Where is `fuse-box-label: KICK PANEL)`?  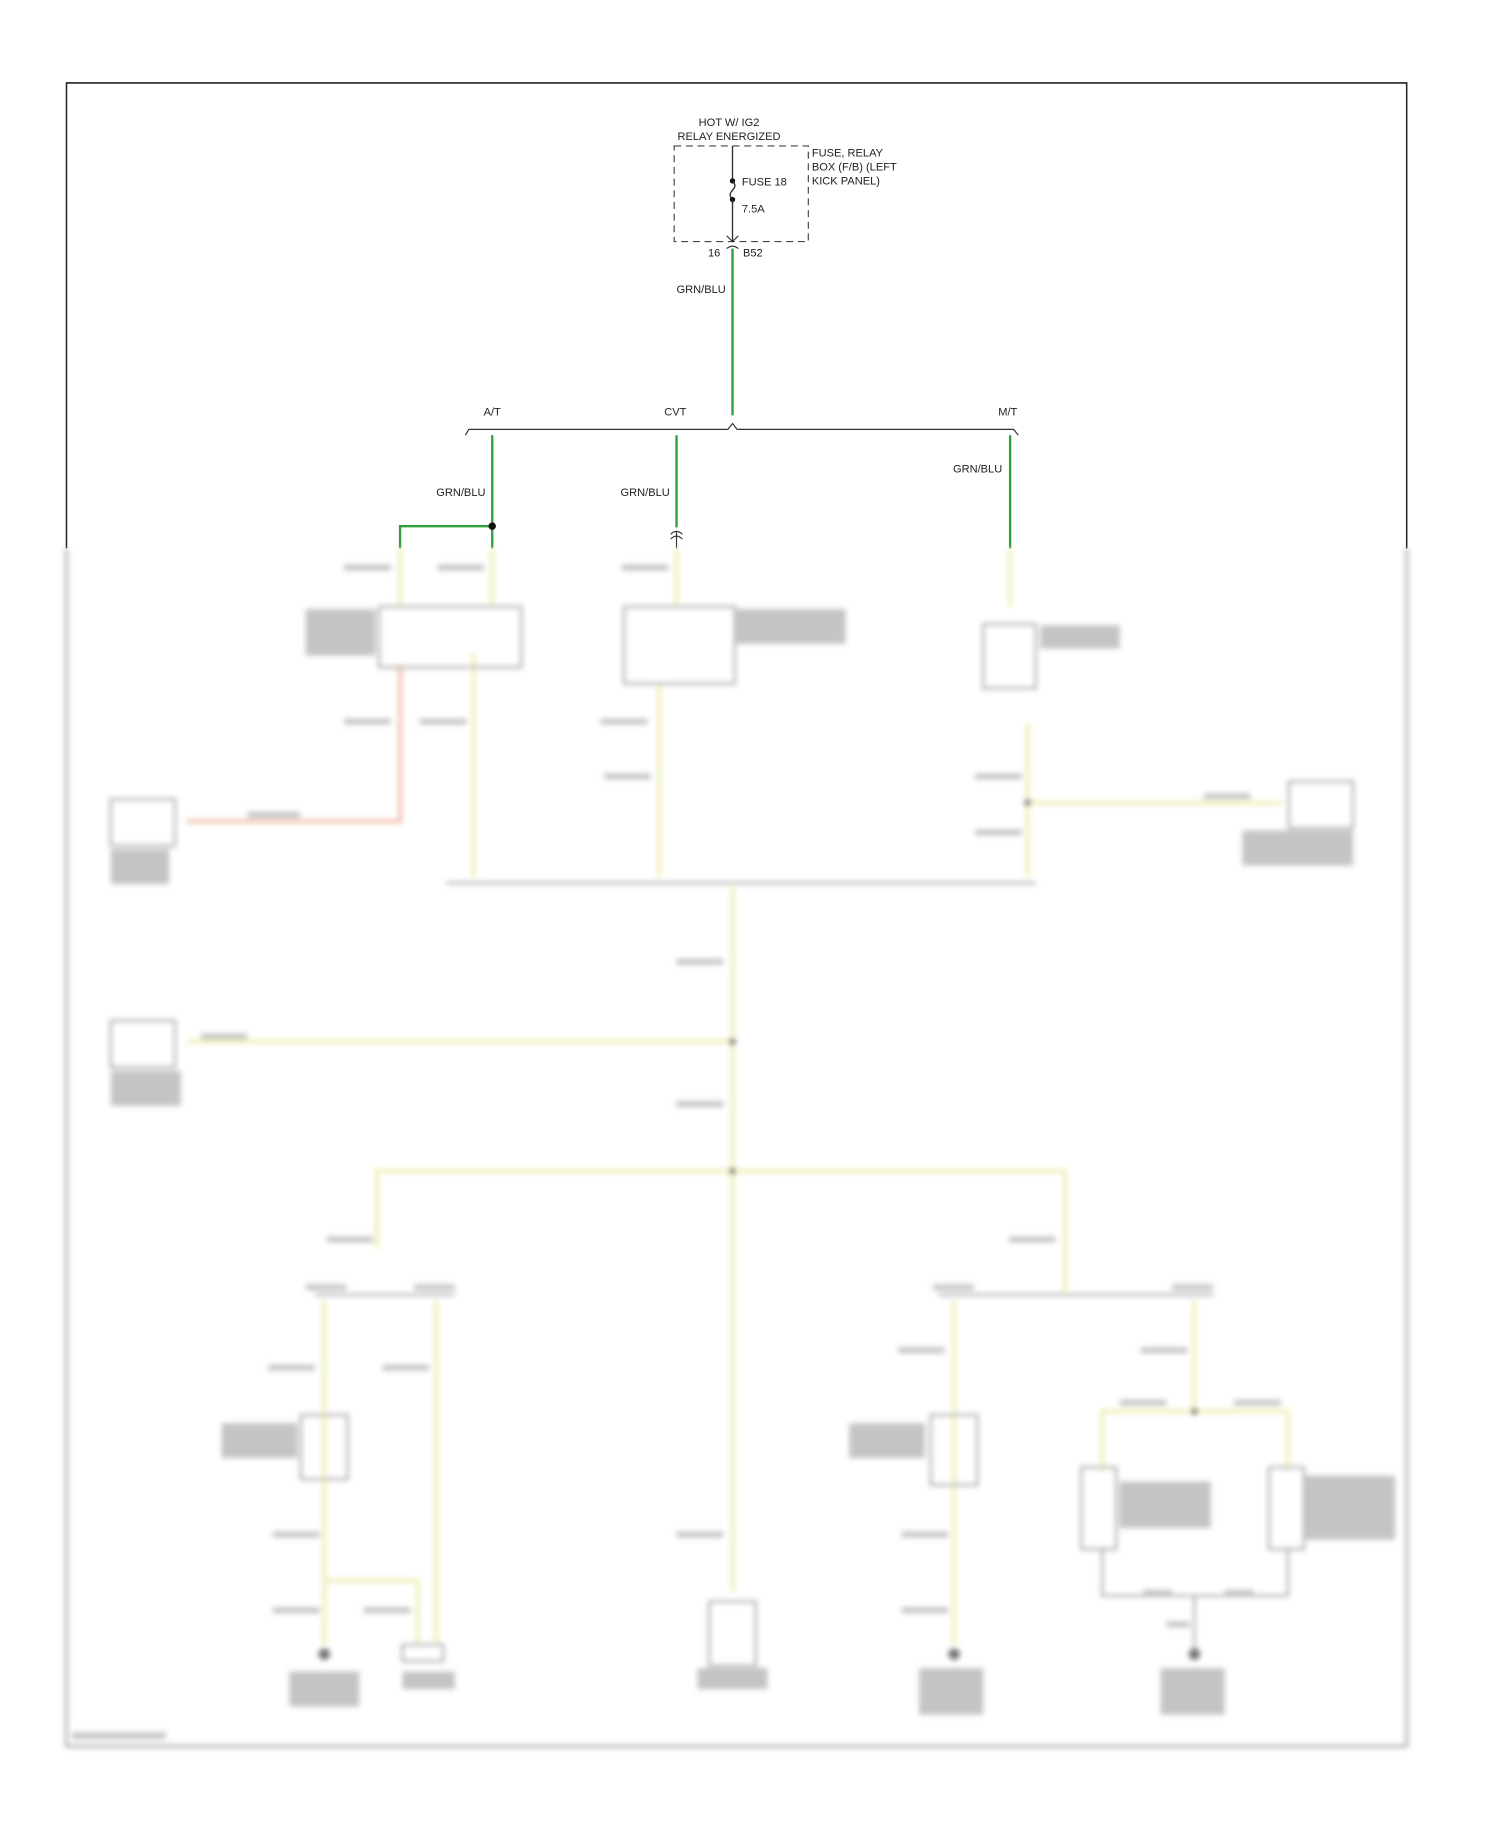
fuse-box-label: KICK PANEL) is located at coordinates (846, 181).